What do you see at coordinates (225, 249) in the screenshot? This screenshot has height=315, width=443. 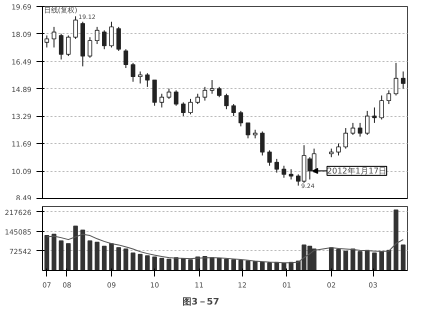 I see `line-series` at bounding box center [225, 249].